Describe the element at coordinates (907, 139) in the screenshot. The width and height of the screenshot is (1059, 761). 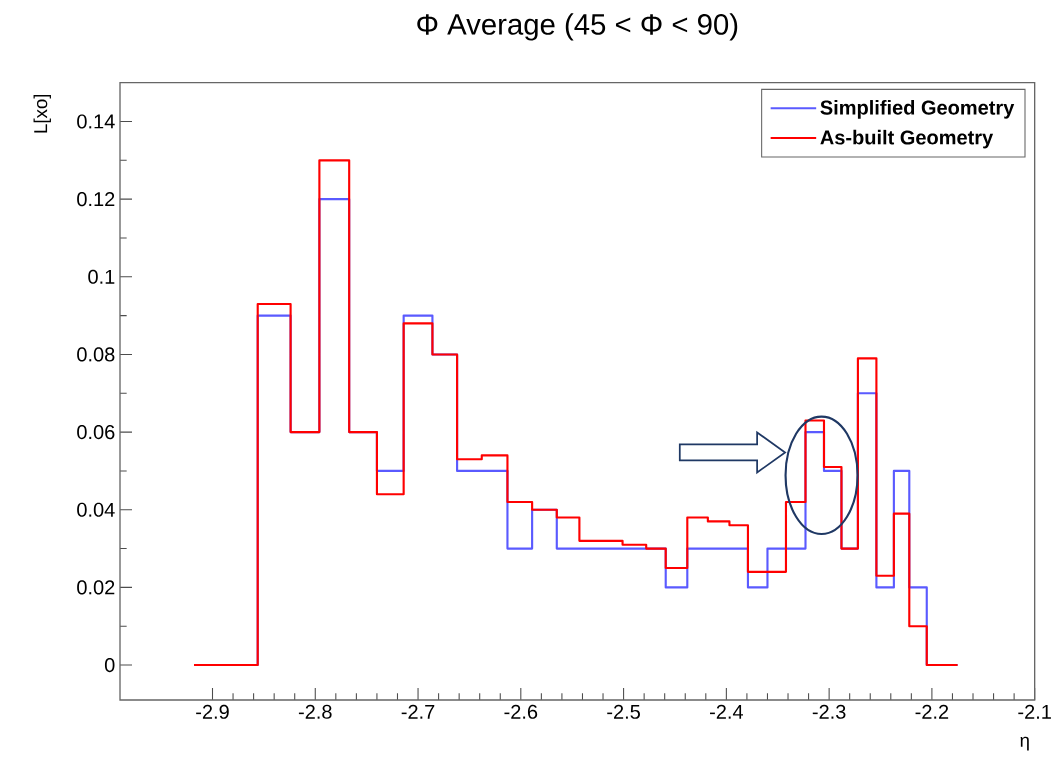
I see `legend-label: As-built Geometry` at that location.